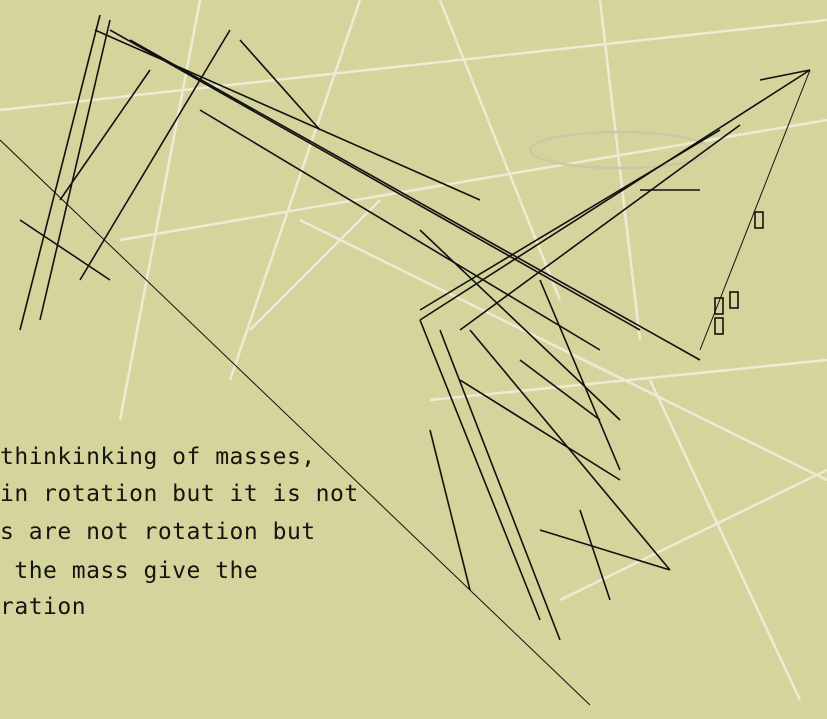 The width and height of the screenshot is (827, 719). I want to click on text-line: the mass give the, so click(129, 571).